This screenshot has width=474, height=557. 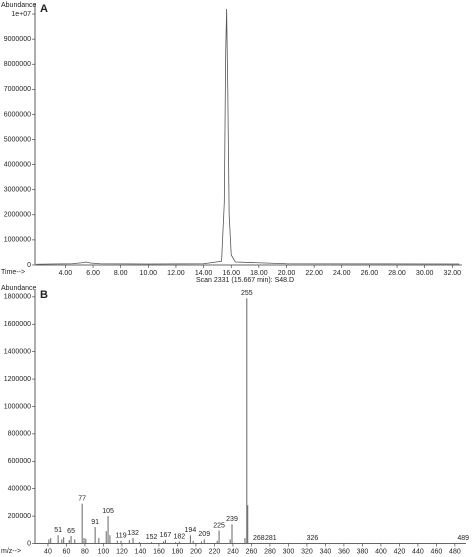 What do you see at coordinates (233, 551) in the screenshot?
I see `x-tick-label: 240` at bounding box center [233, 551].